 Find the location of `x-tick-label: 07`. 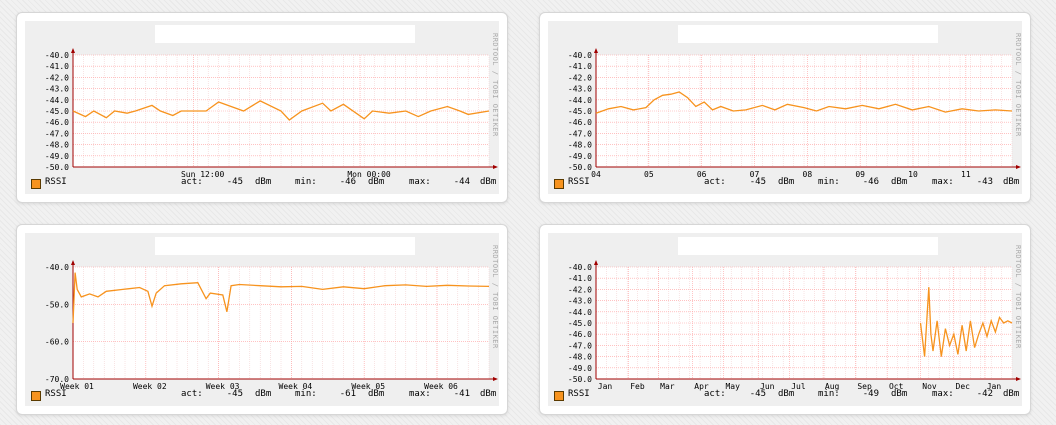

x-tick-label: 07 is located at coordinates (755, 174).